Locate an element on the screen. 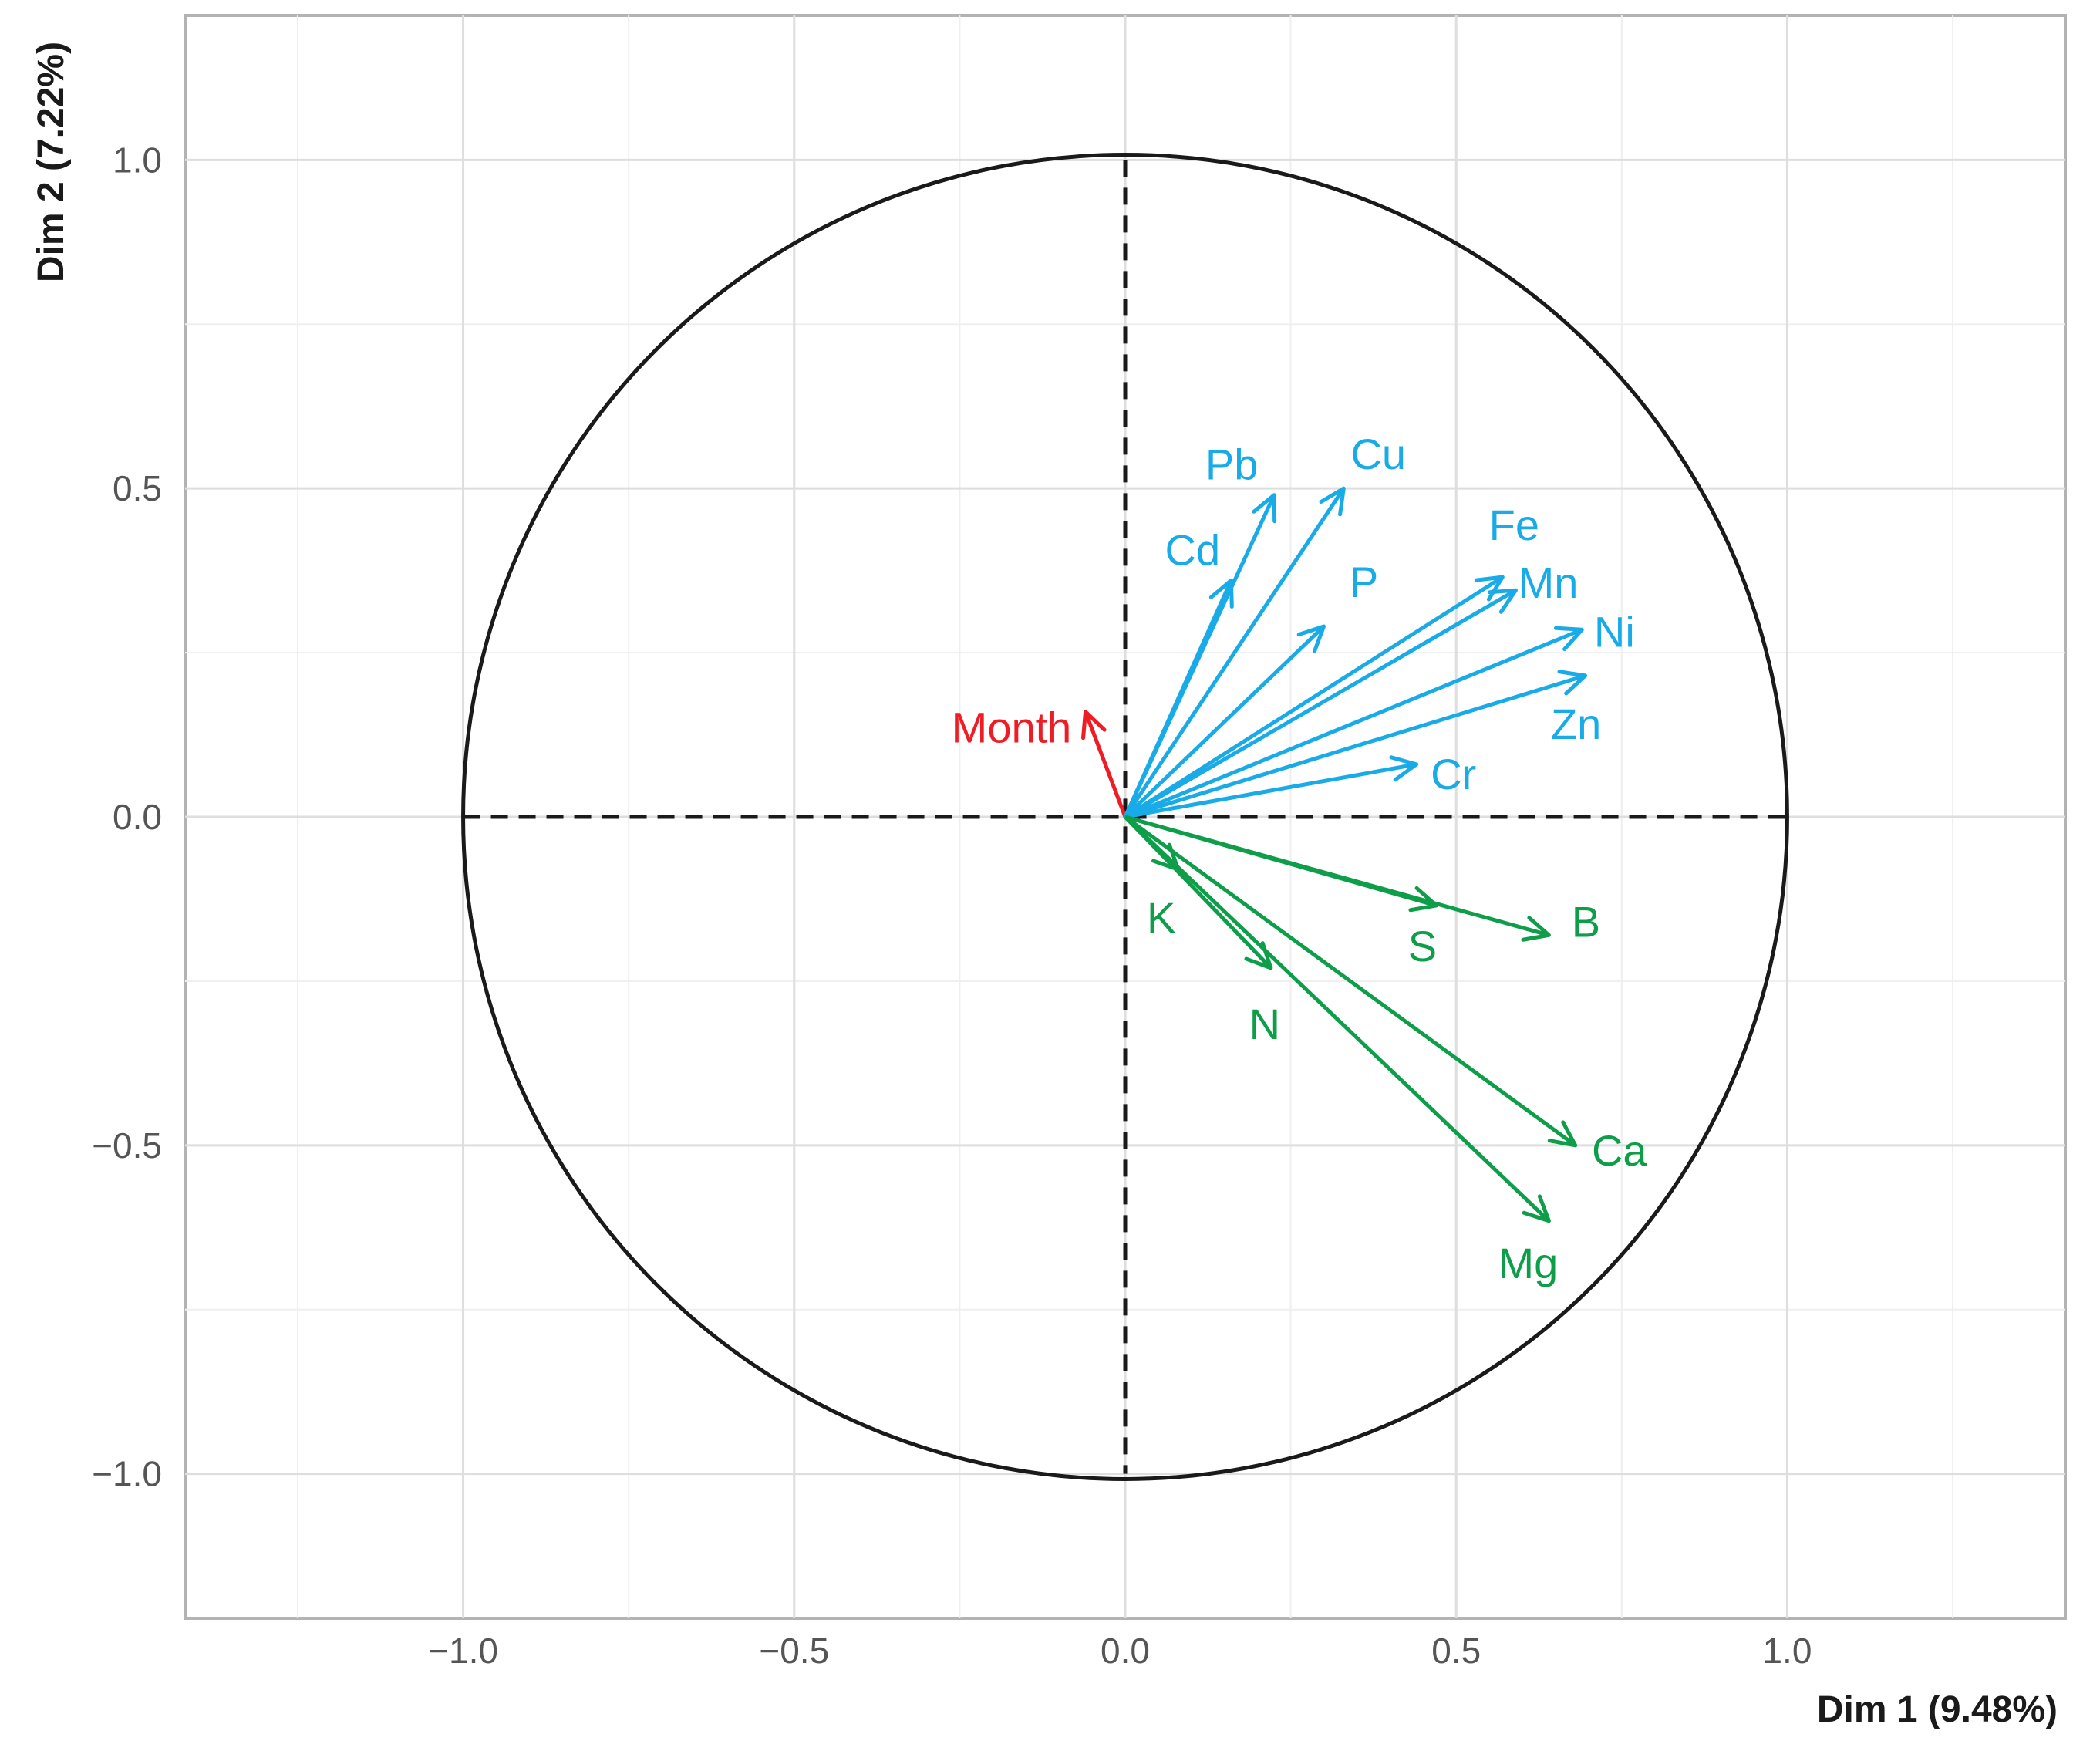 The height and width of the screenshot is (1751, 2100). label-month: Month is located at coordinates (1012, 727).